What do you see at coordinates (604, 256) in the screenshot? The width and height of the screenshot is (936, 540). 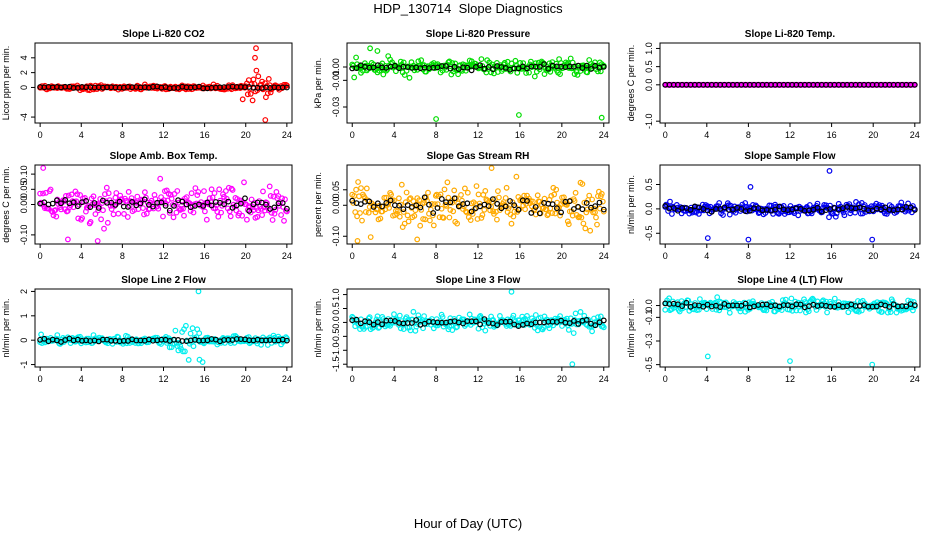 I see `x-tick-label: 24` at bounding box center [604, 256].